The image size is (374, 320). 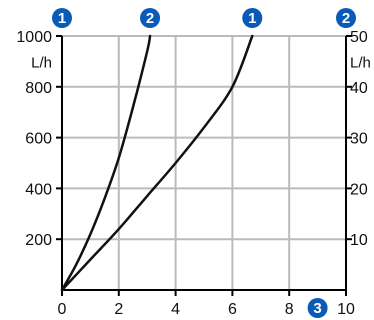 I want to click on y-left-unit: L/h, so click(x=41, y=62).